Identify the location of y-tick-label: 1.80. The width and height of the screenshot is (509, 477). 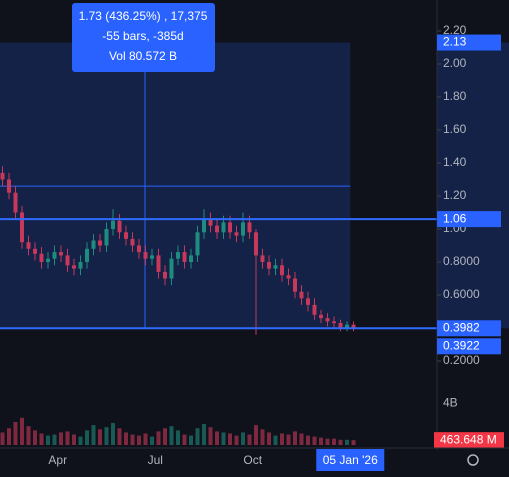
(455, 96).